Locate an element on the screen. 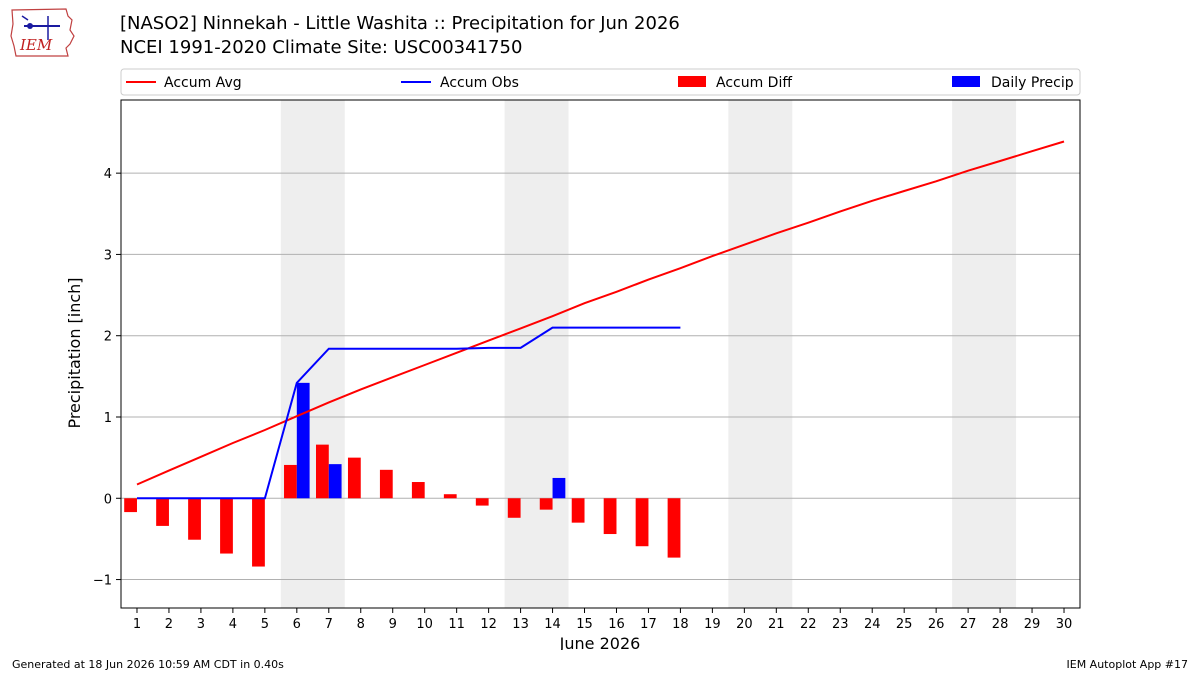  legend-label-daily-precip: Daily Precip is located at coordinates (1032, 83).